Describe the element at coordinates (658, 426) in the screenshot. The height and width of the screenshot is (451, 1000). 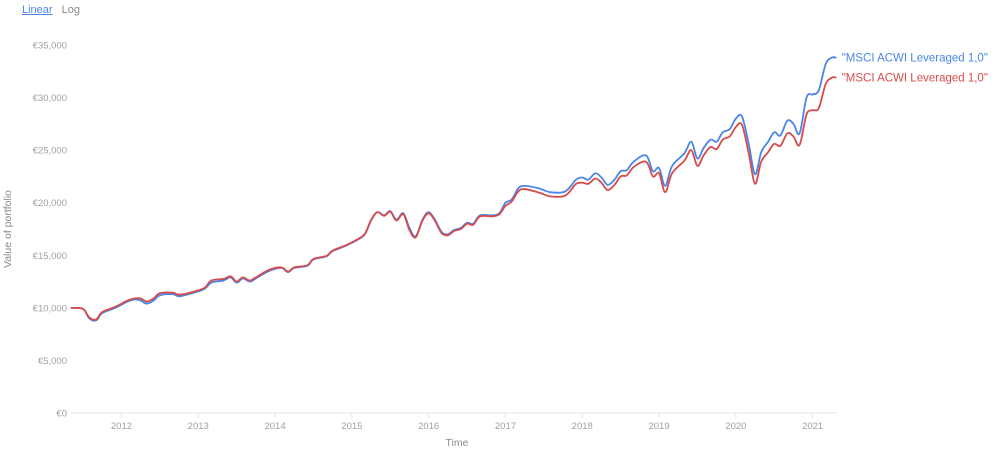
I see `x-tick-label: 2019` at that location.